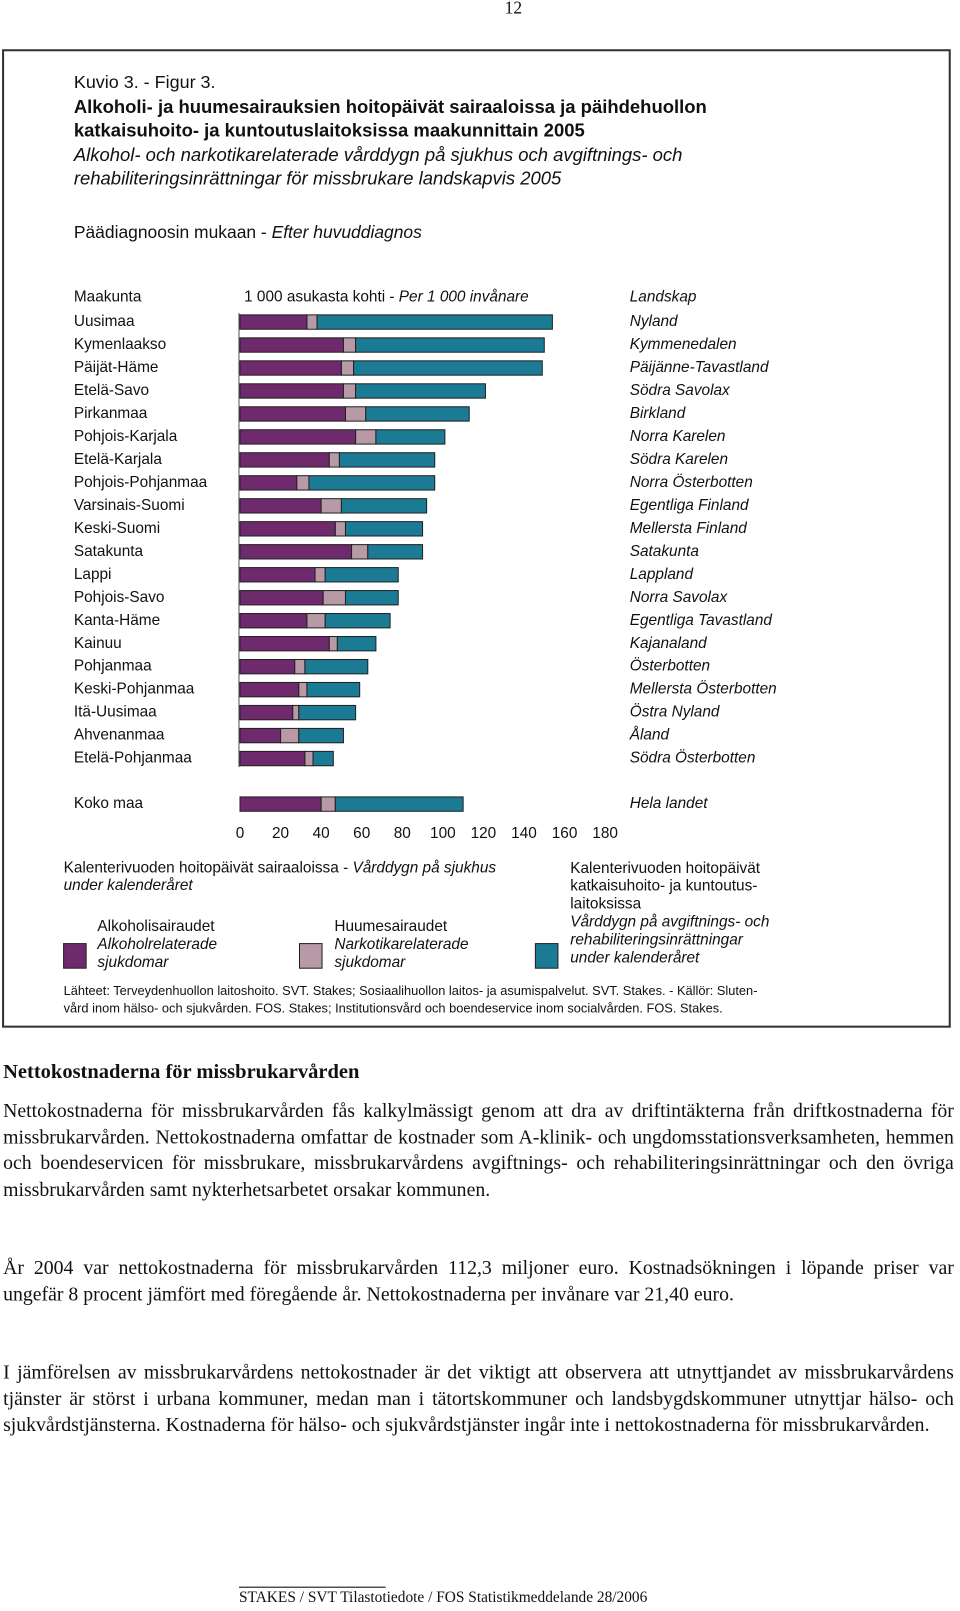 The image size is (960, 1611). Describe the element at coordinates (484, 833) in the screenshot. I see `x-tick-label: 120` at that location.